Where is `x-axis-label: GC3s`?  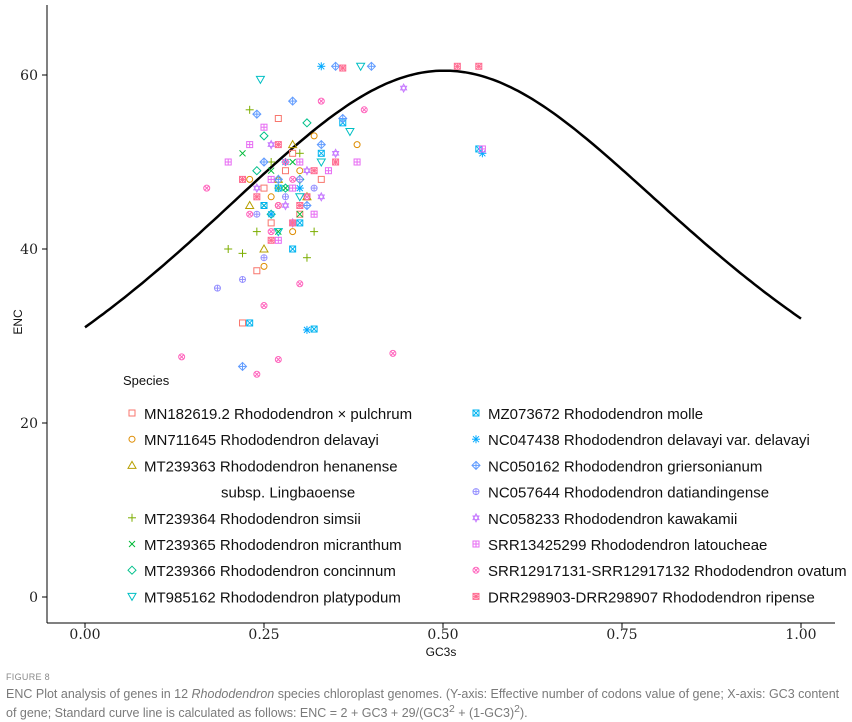
x-axis-label: GC3s is located at coordinates (441, 652).